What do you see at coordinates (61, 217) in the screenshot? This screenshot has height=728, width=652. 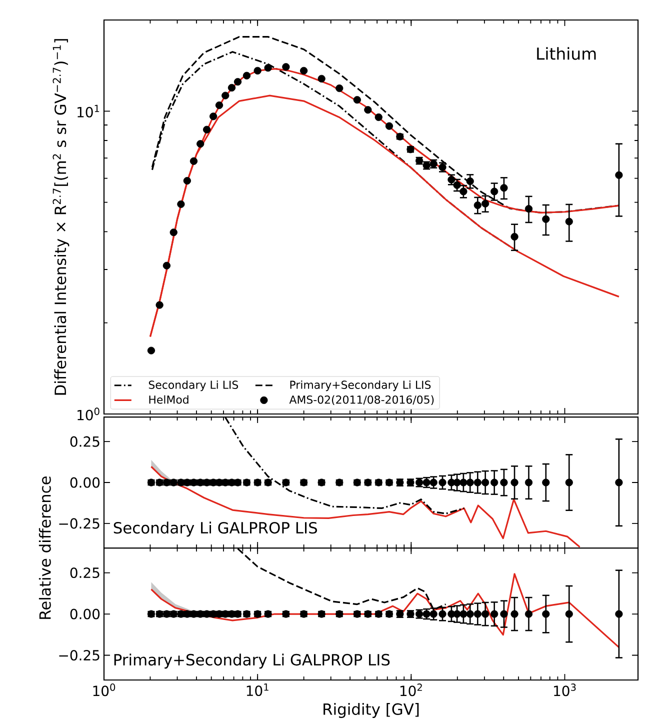 I see `text: Differential Intensity × R$^{2.7}$[(m$^{2}$ s sr GV$^{−2.7}$)$^{−1}$]` at bounding box center [61, 217].